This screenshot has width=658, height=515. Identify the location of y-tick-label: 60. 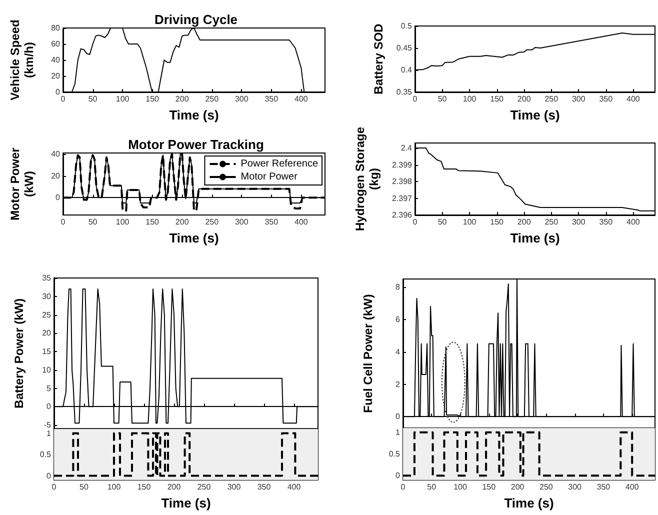
(56, 44).